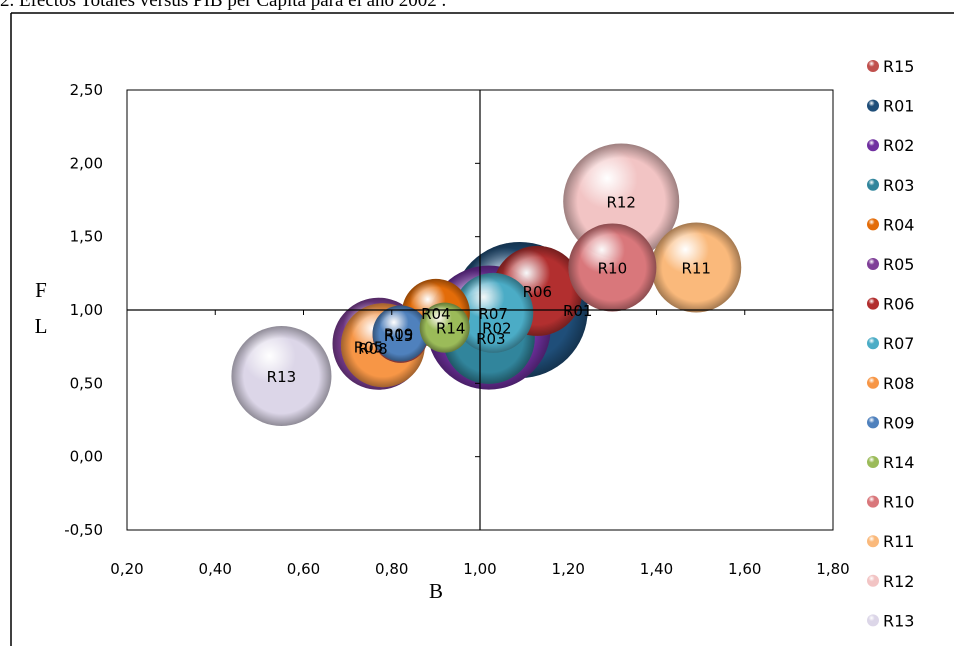  I want to click on legend-item-r14: R14, so click(890, 462).